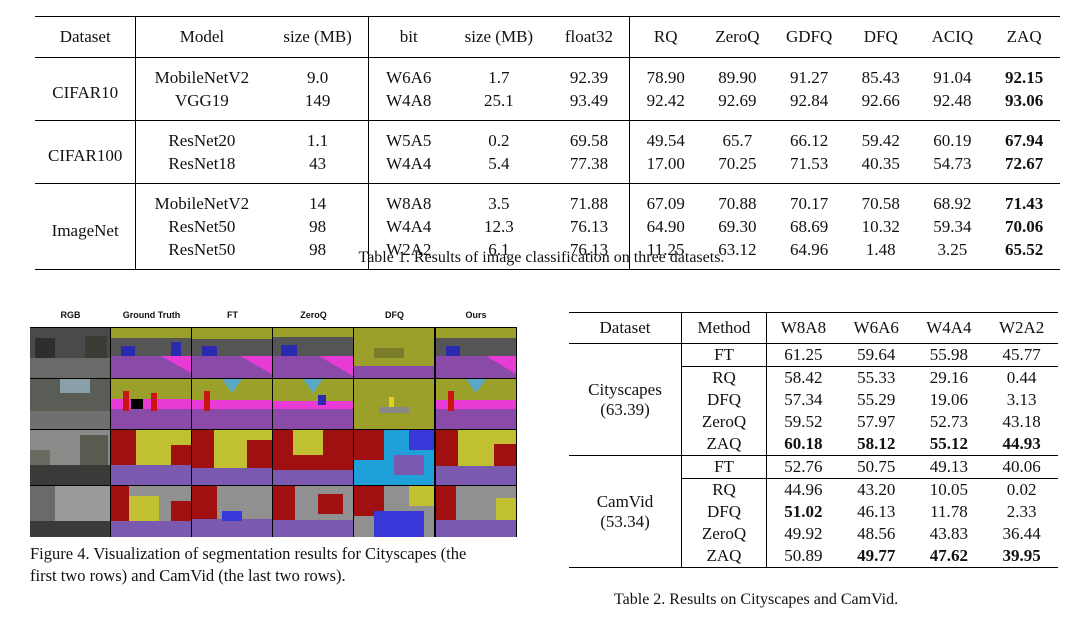 The image size is (1083, 621). I want to click on t2-cell: ZAQ, so click(724, 444).